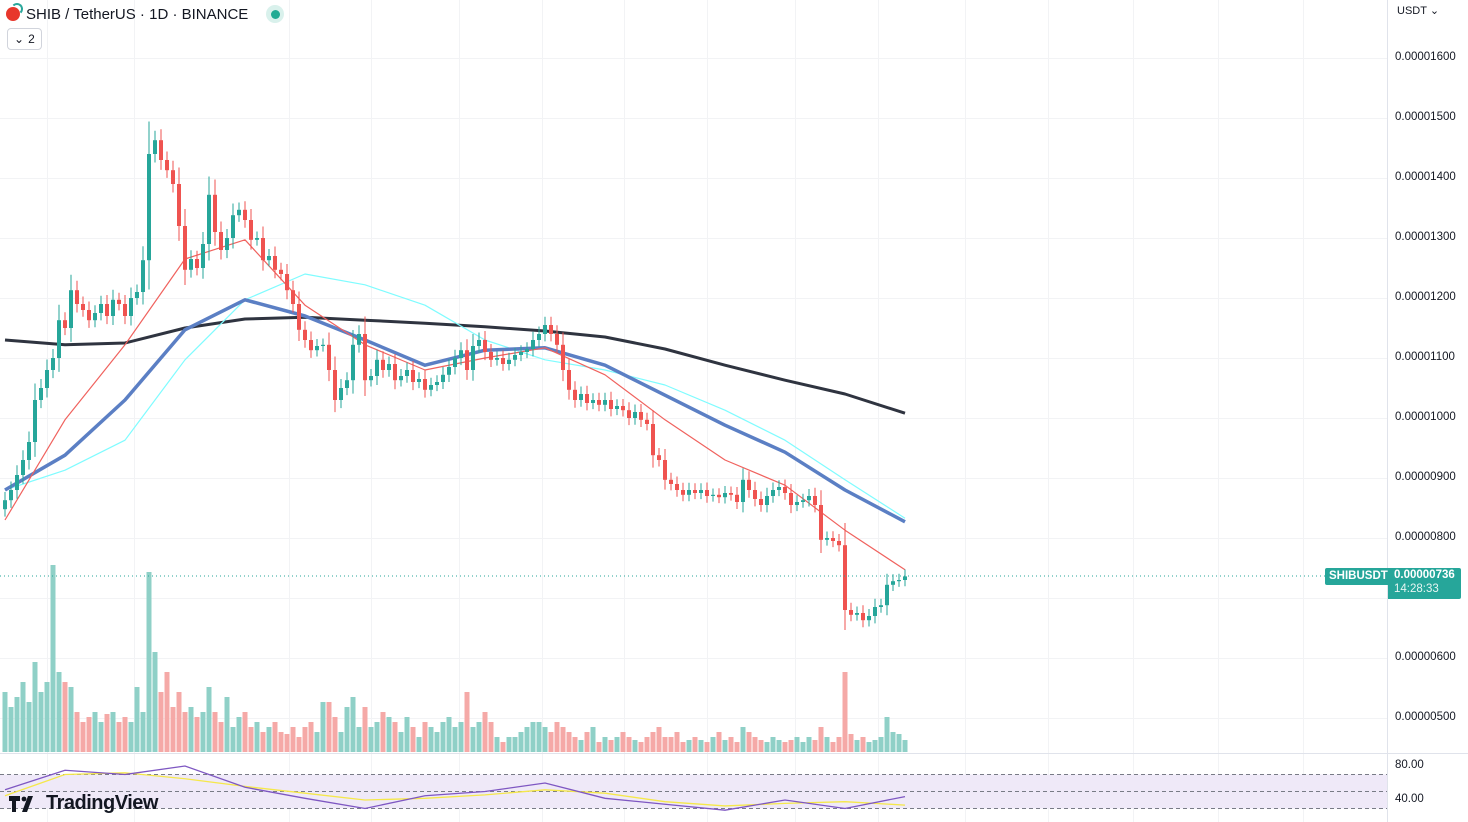 This screenshot has height=822, width=1468. What do you see at coordinates (145, 13) in the screenshot?
I see `symbol-header: SHIB / TetherUS · 1D · BINANCE` at bounding box center [145, 13].